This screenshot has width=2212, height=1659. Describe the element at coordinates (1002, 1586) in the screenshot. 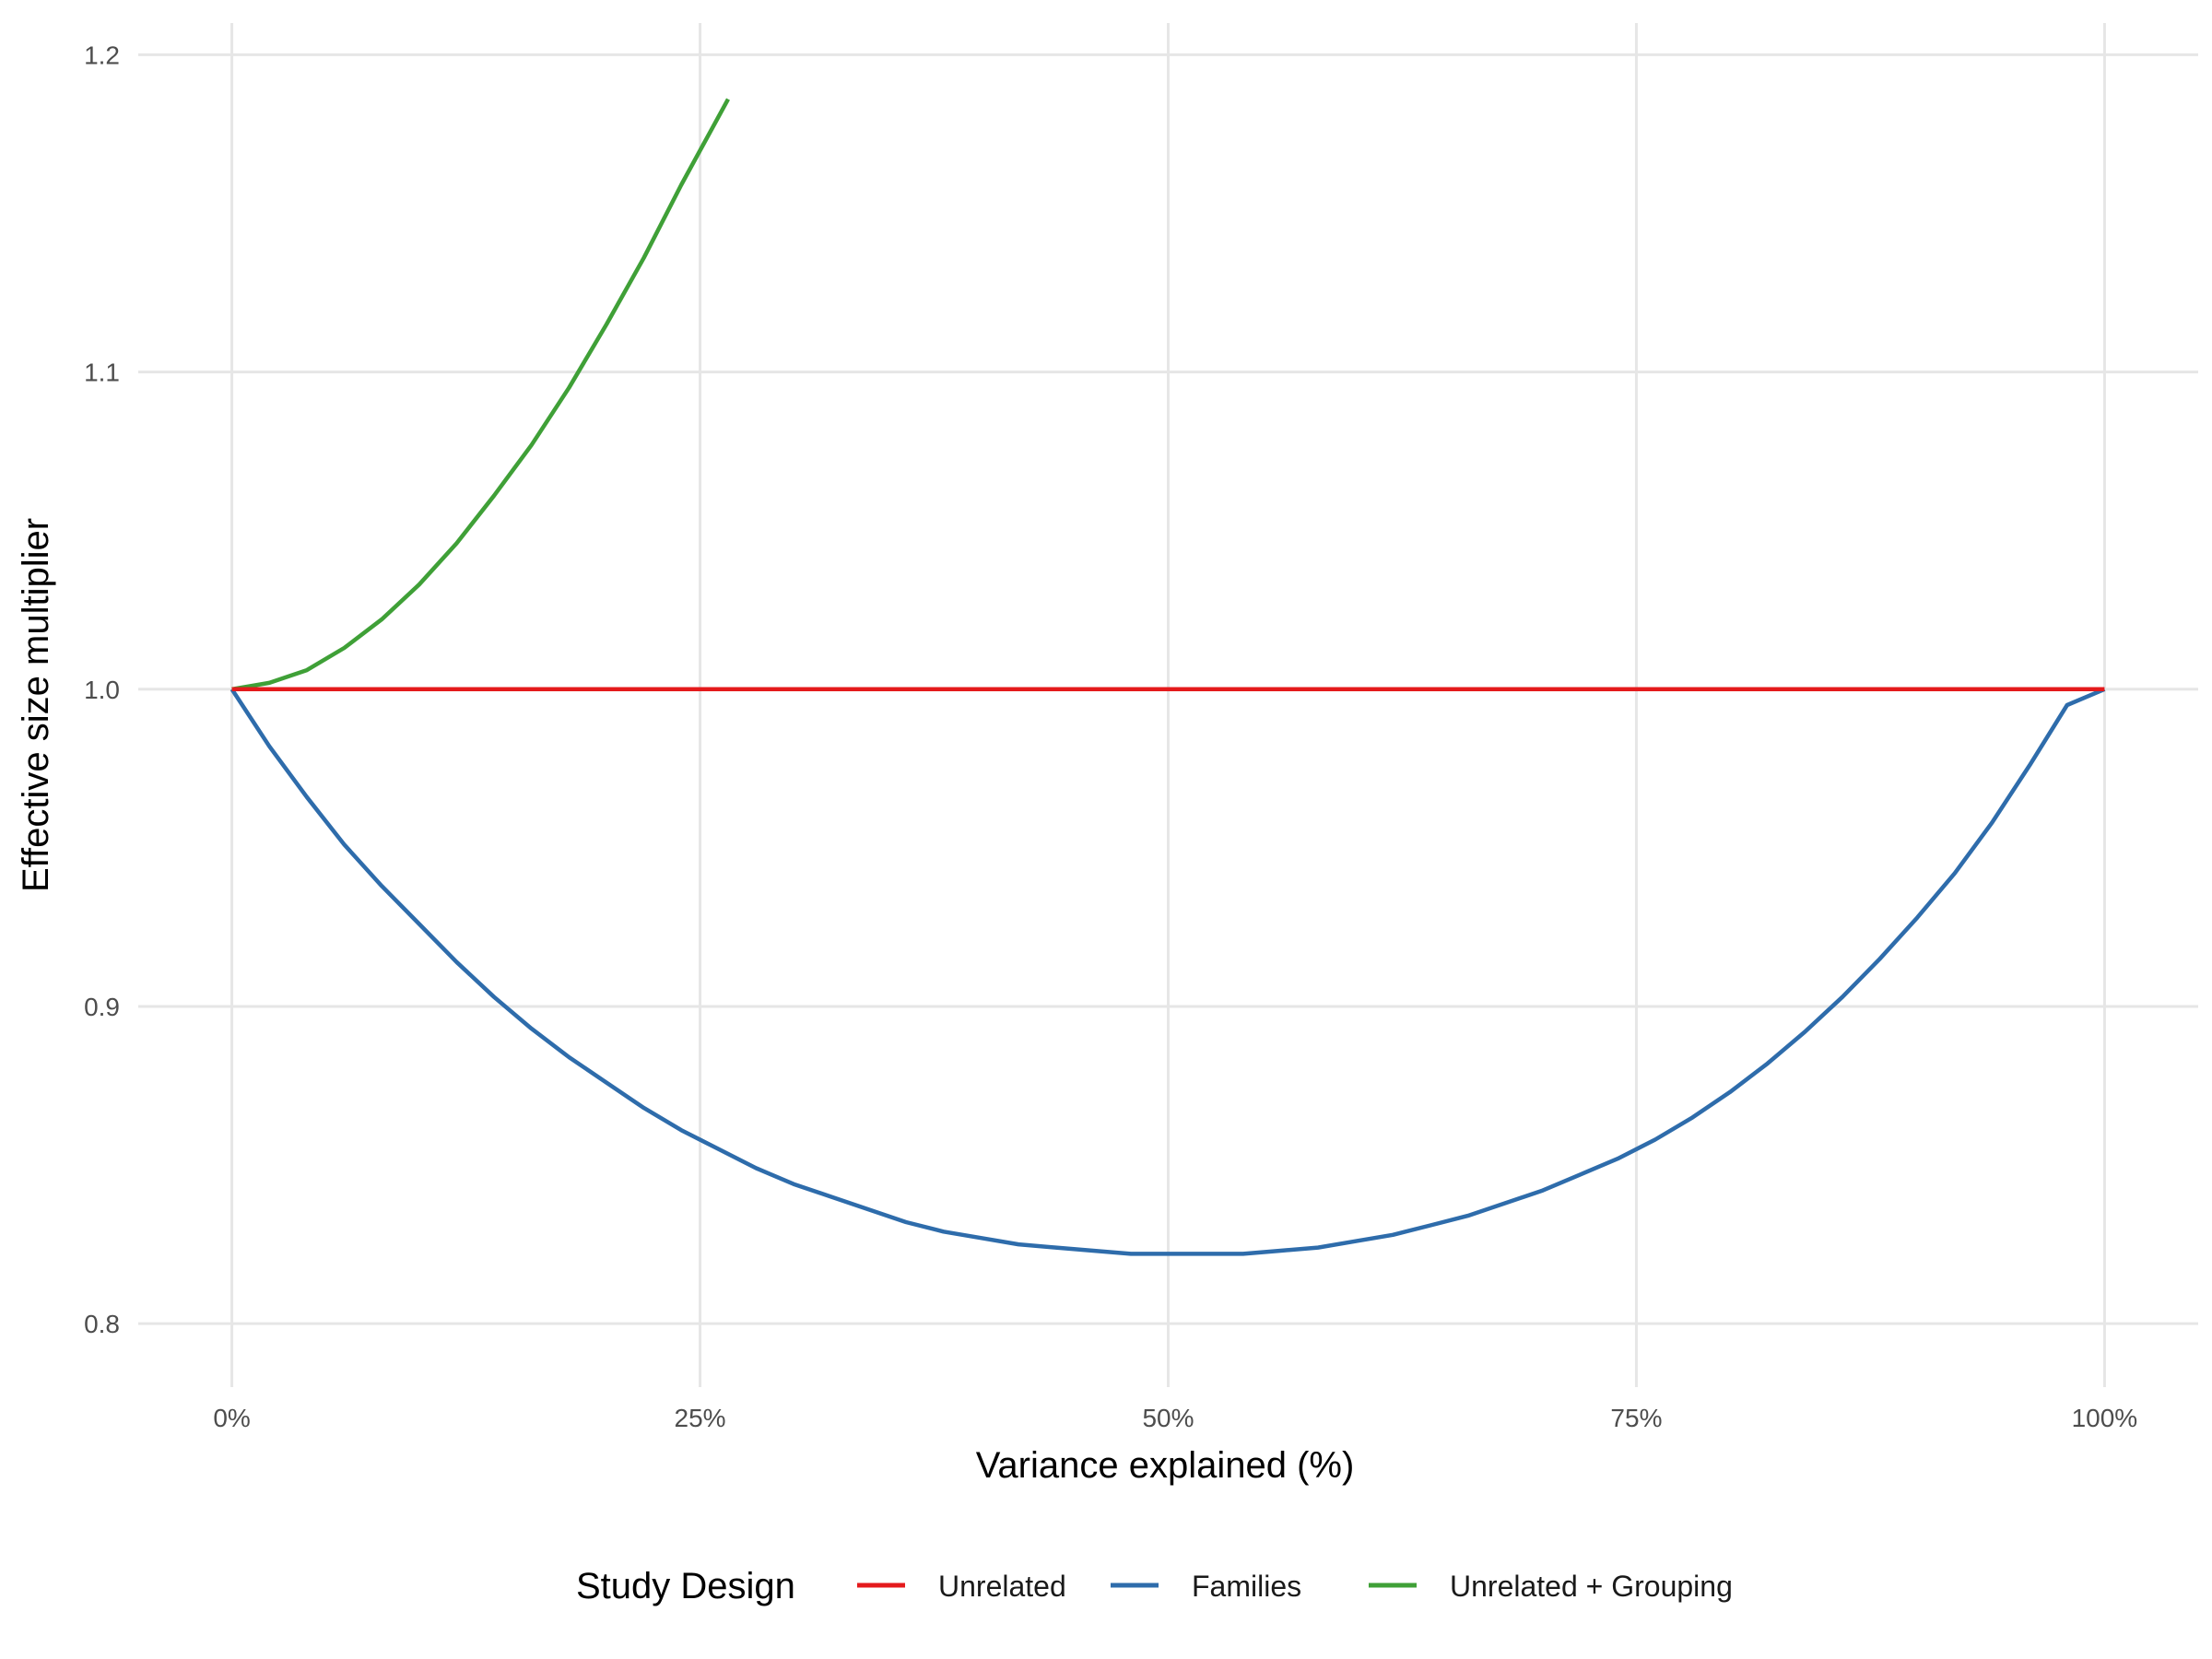

I see `legend-label-unrelated: Unrelated` at that location.